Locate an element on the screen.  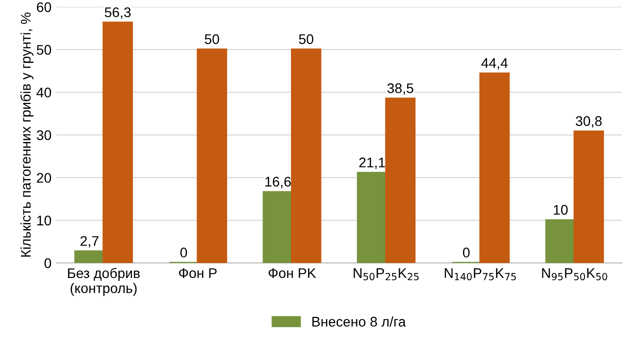
y-tick-label: 0 is located at coordinates (48, 263).